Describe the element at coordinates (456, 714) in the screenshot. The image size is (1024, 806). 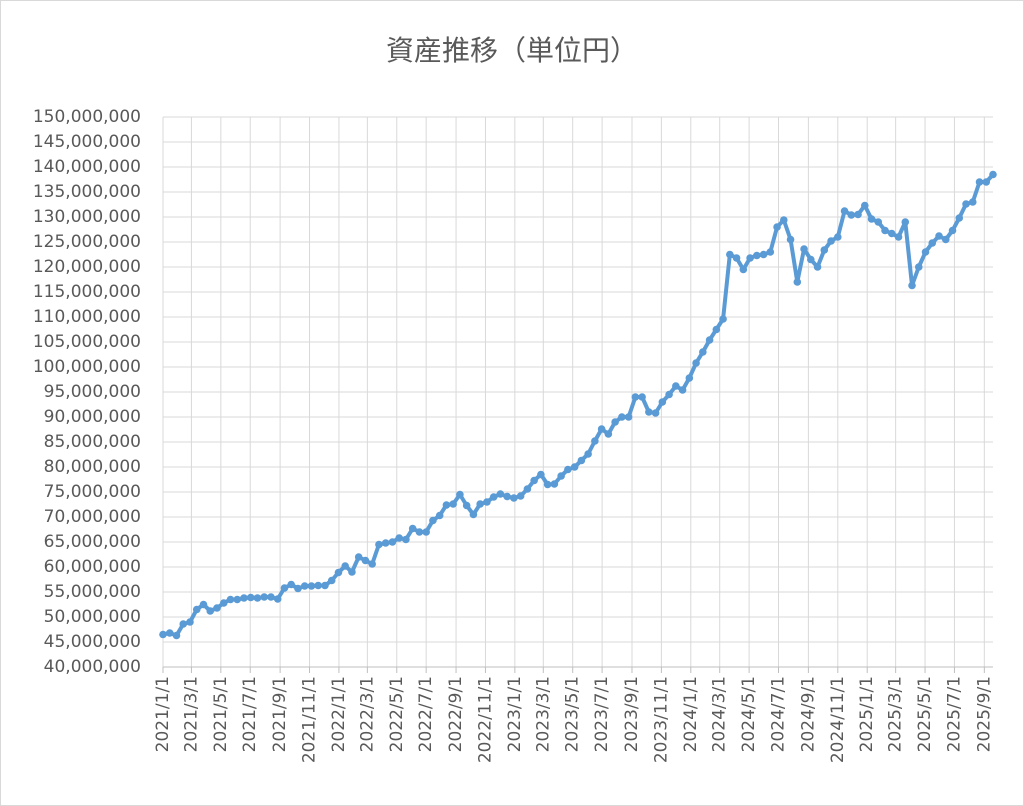
I see `x-tick-label: 2022/9/1` at that location.